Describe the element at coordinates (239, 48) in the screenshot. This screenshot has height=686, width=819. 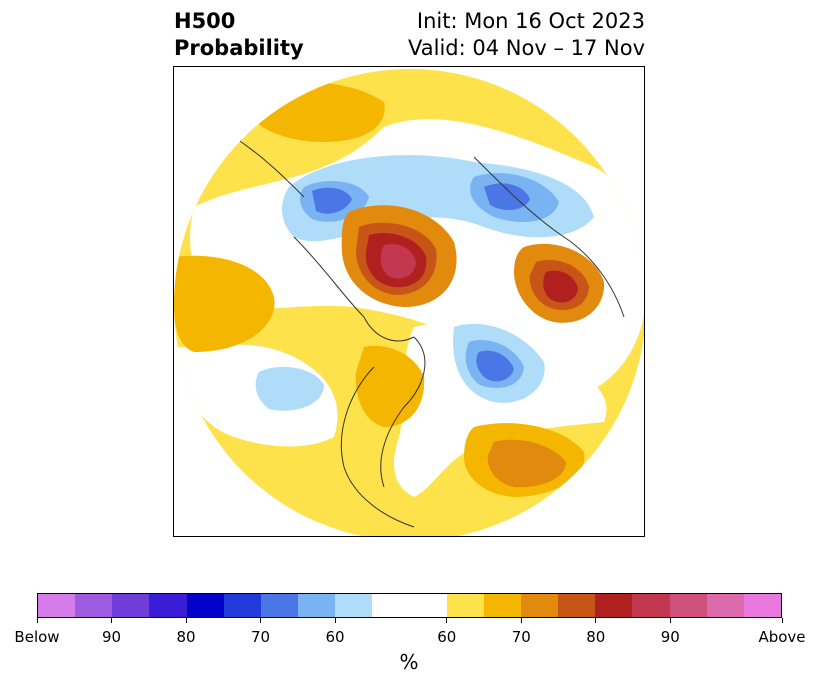
I see `title-probability: Probability` at that location.